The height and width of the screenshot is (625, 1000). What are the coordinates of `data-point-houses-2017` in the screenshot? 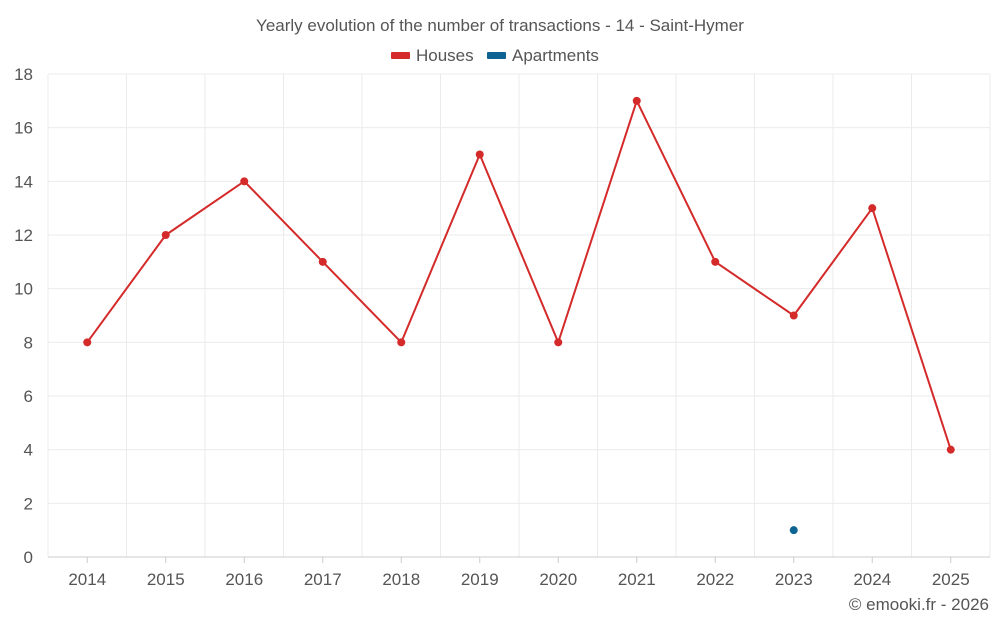 It's located at (322, 261).